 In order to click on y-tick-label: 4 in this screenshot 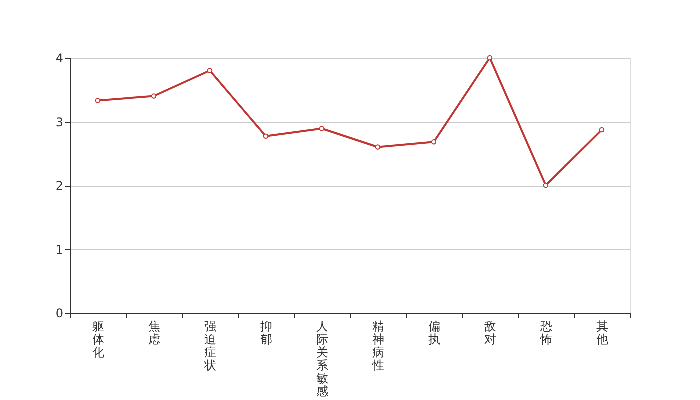, I will do `click(60, 59)`.